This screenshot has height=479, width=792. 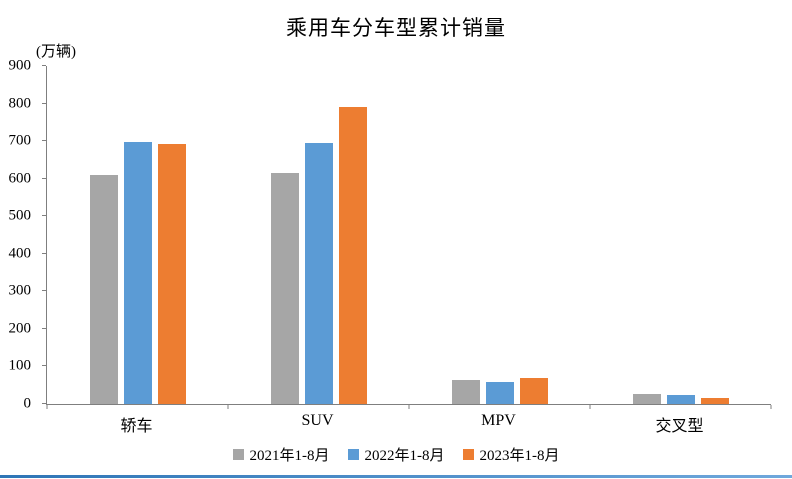 I want to click on x-category-label: MPV, so click(x=498, y=420).